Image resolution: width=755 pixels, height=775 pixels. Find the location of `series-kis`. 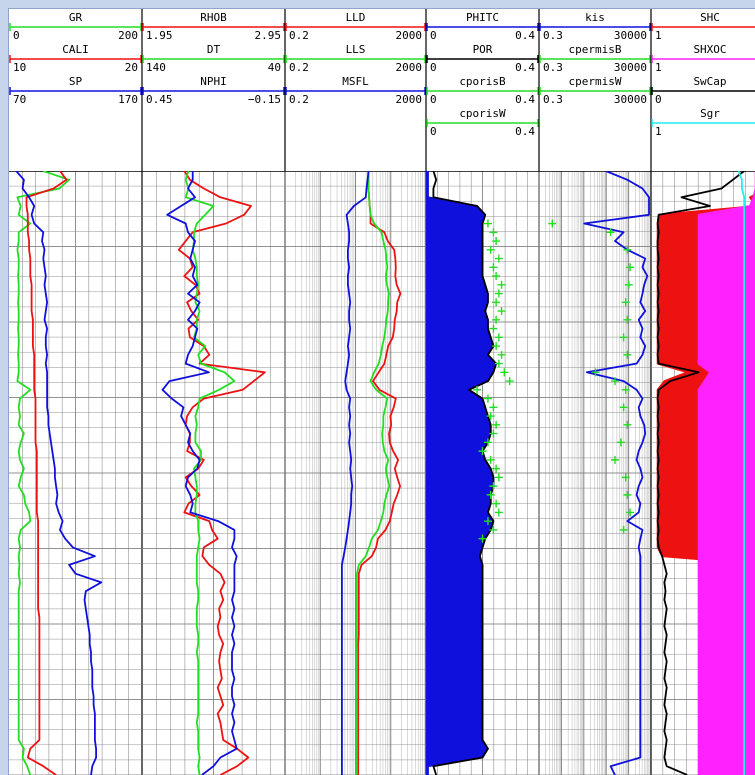

series-kis is located at coordinates (616, 472).